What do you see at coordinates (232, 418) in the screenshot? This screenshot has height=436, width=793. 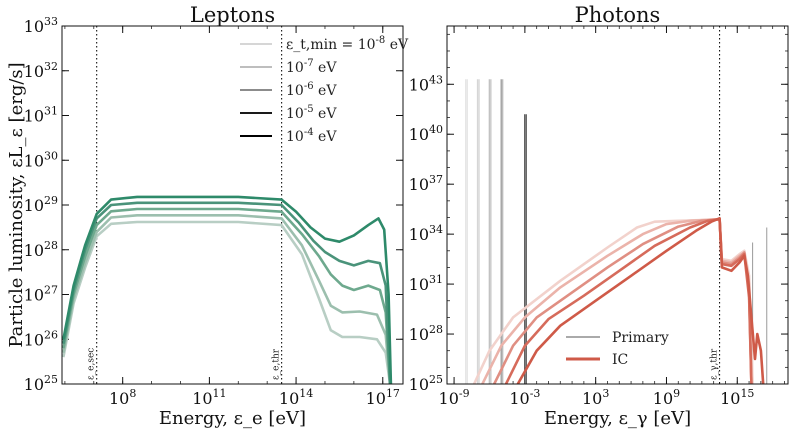 I see `x-axis-label: Energy, ε_e [eV]` at bounding box center [232, 418].